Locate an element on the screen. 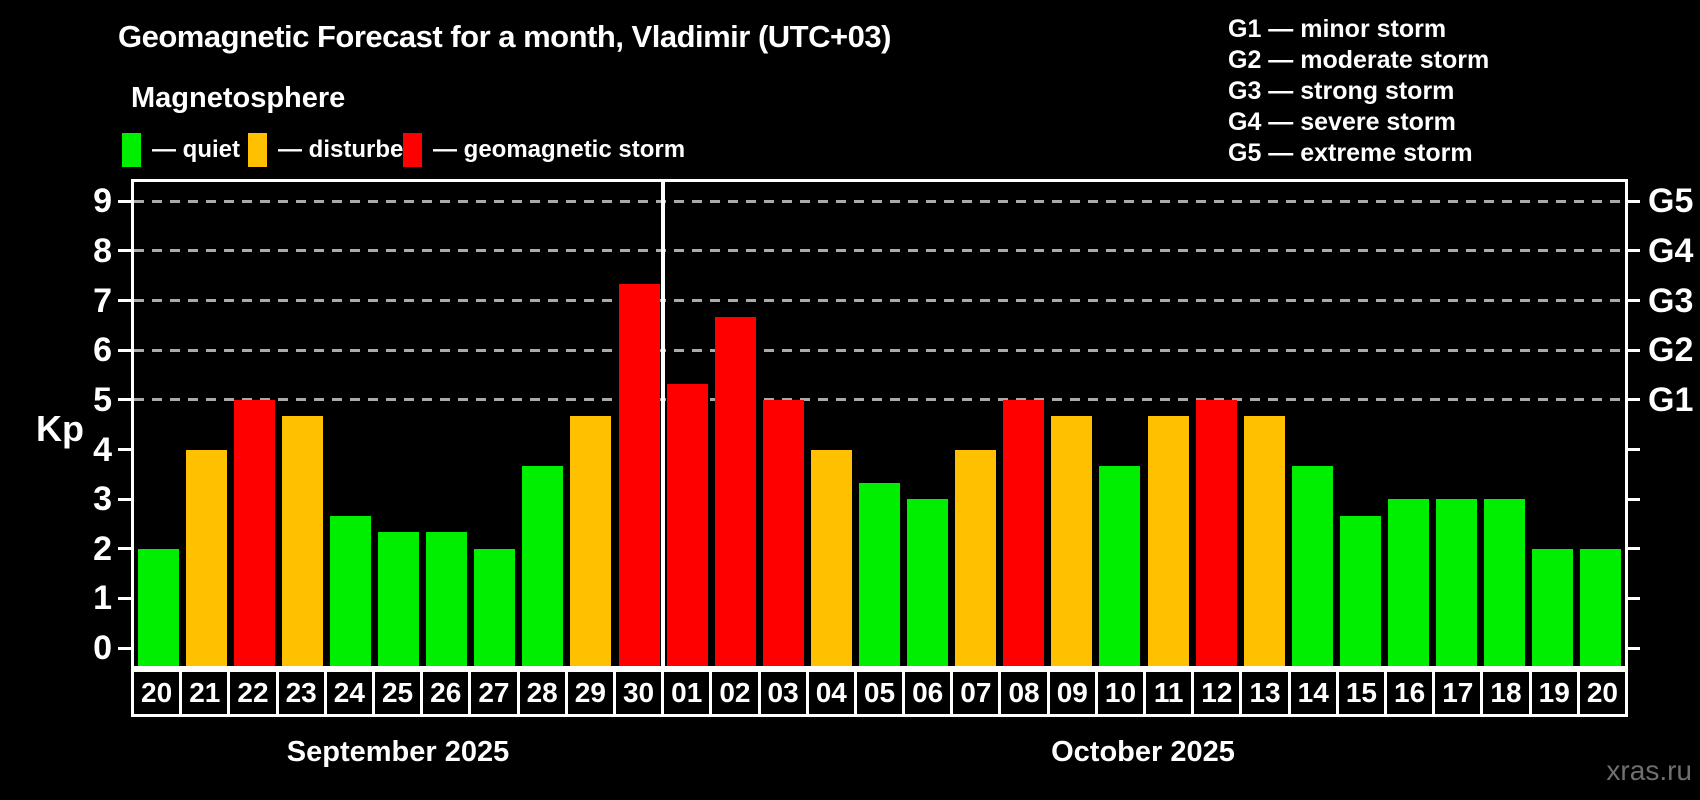 This screenshot has width=1700, height=800. gridline-kp9 is located at coordinates (879, 201).